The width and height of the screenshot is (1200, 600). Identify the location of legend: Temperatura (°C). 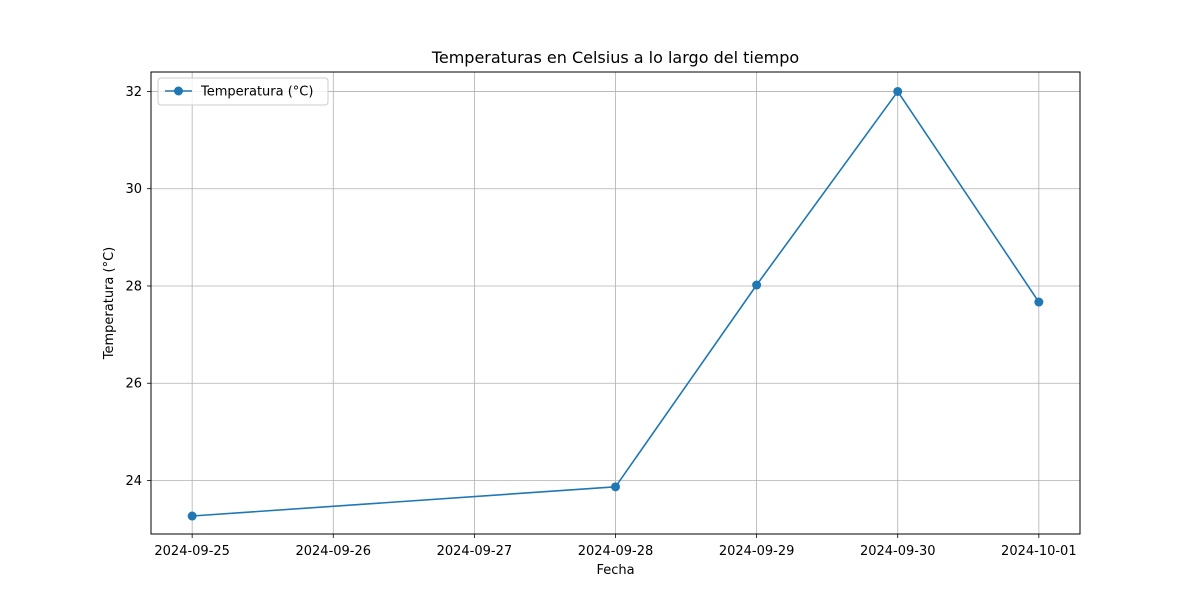
(243, 91).